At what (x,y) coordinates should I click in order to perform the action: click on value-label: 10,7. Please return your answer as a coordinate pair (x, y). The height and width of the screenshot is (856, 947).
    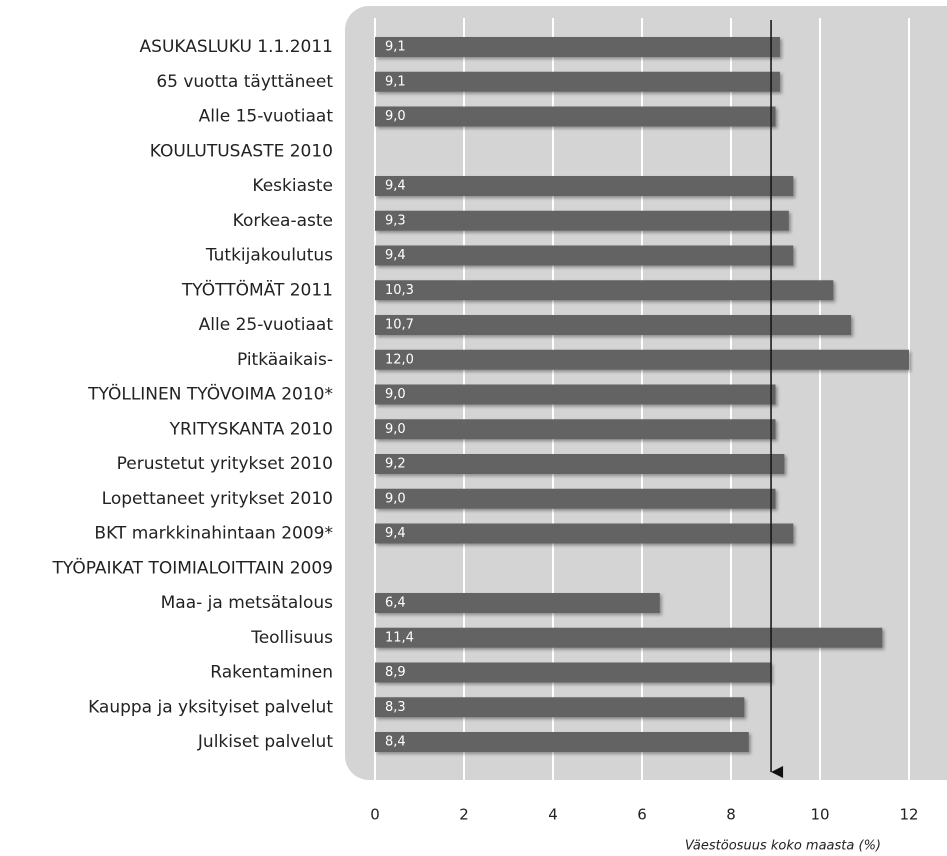
    Looking at the image, I should click on (399, 325).